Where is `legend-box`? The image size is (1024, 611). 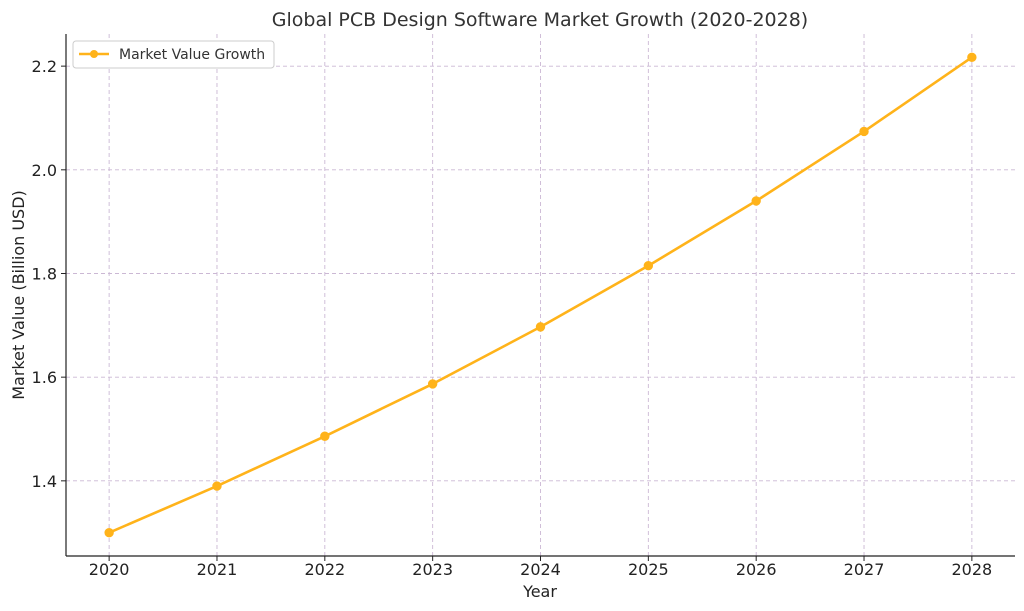
legend-box is located at coordinates (173, 54).